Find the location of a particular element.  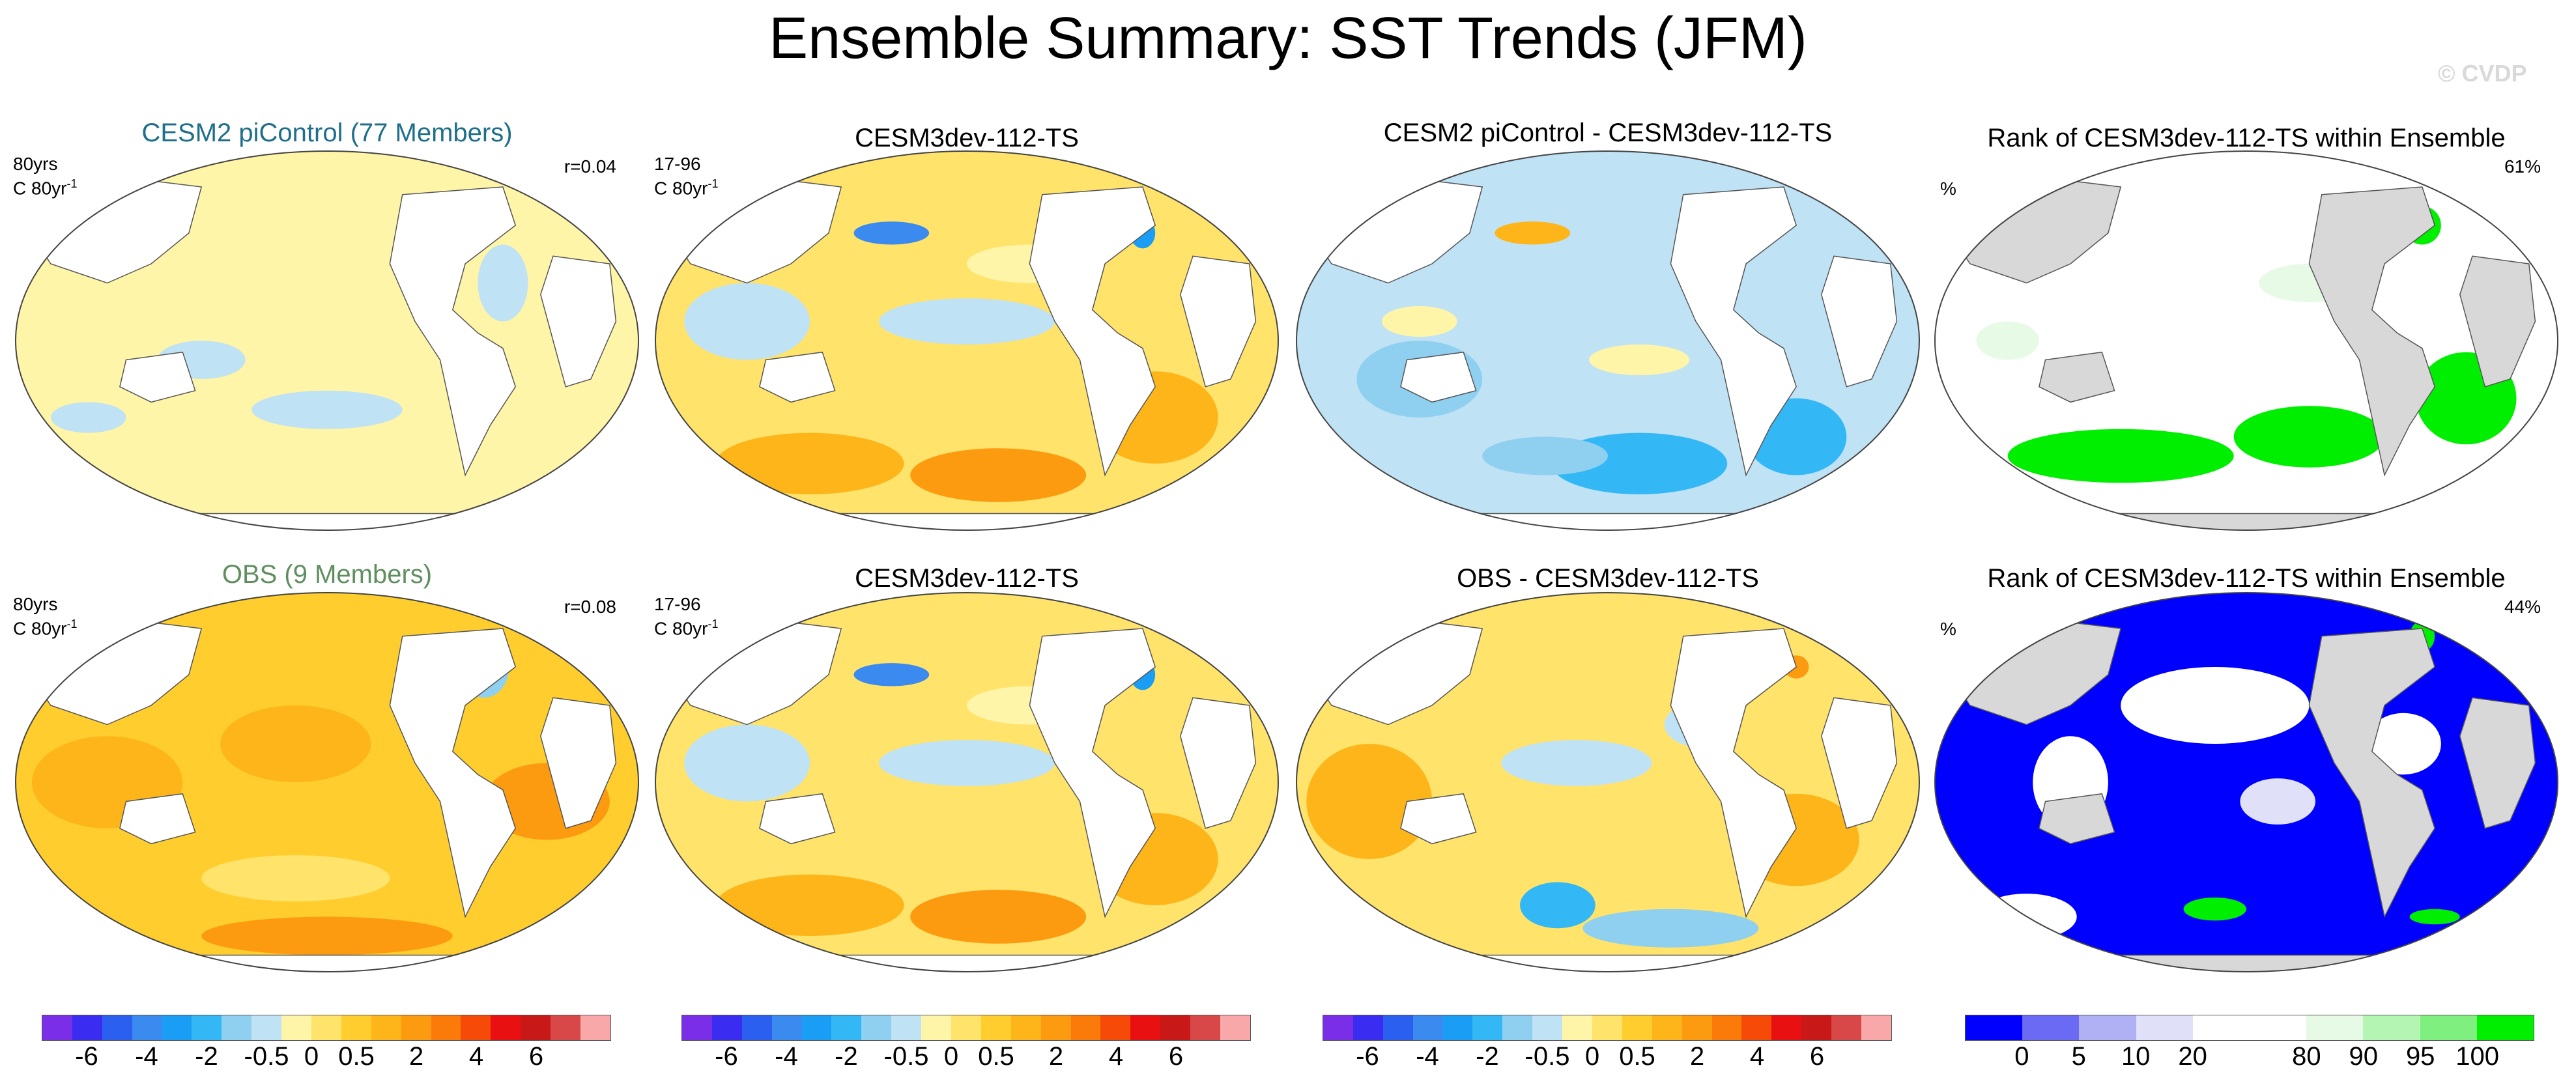

colorbar-tick-label: 0 is located at coordinates (1592, 1056).